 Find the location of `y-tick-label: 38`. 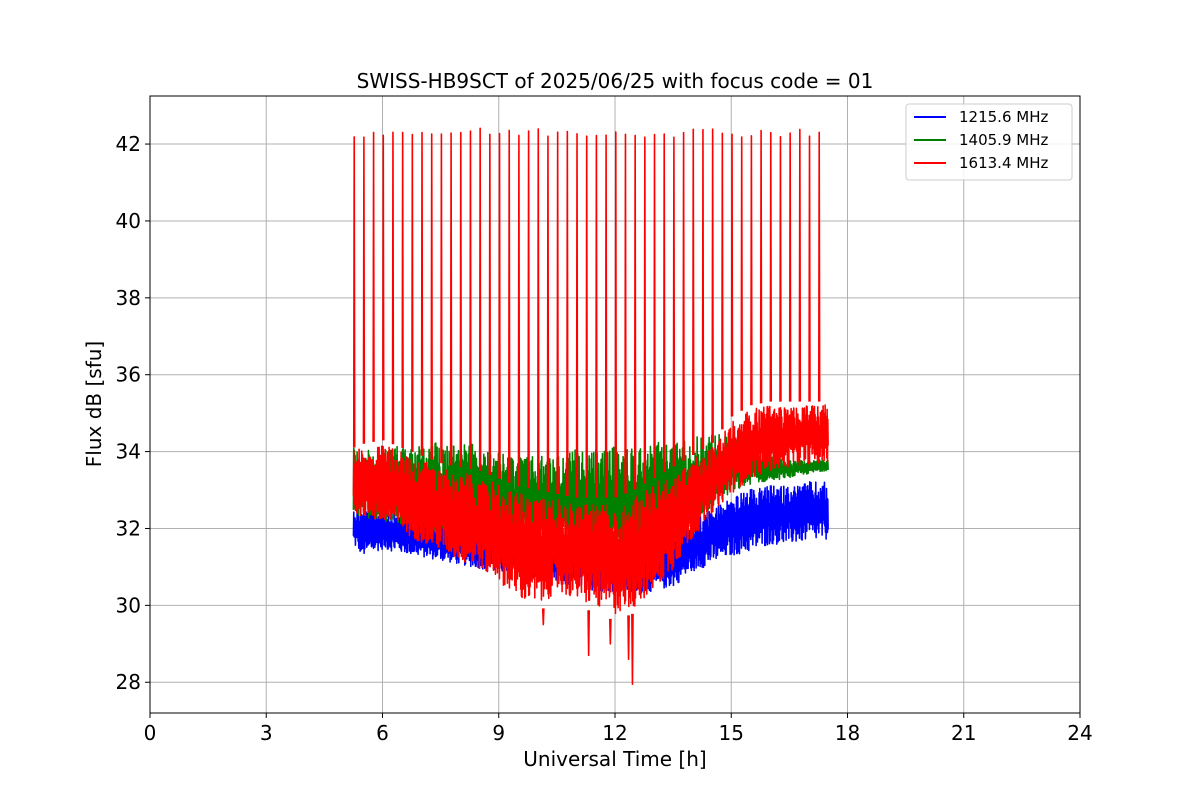

y-tick-label: 38 is located at coordinates (128, 298).